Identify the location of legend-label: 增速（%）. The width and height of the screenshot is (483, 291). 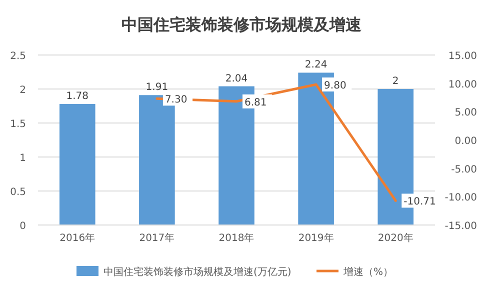
(368, 272).